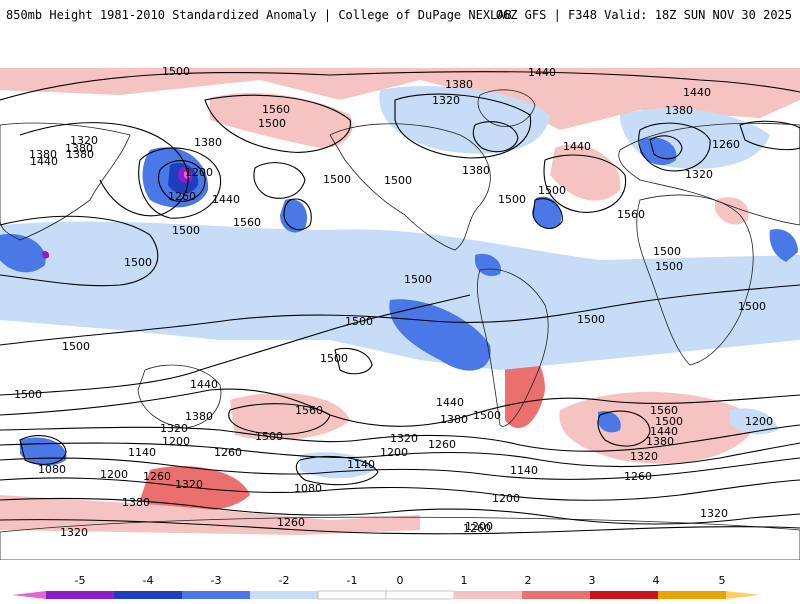 The width and height of the screenshot is (800, 604). What do you see at coordinates (216, 595) in the screenshot?
I see `legend-swatch-m3-m2` at bounding box center [216, 595].